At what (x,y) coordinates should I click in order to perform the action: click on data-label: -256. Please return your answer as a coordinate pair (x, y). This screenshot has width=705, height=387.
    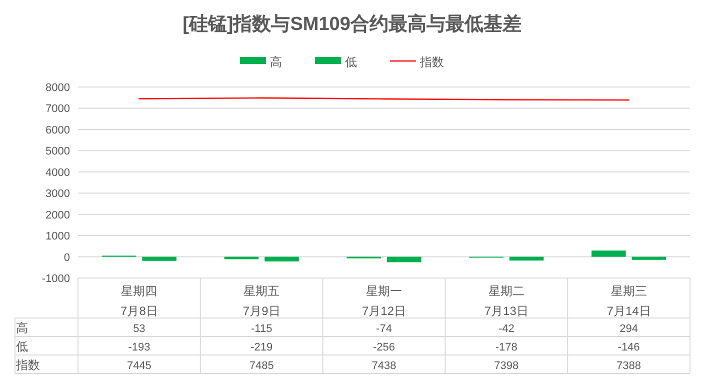
    Looking at the image, I should click on (384, 348).